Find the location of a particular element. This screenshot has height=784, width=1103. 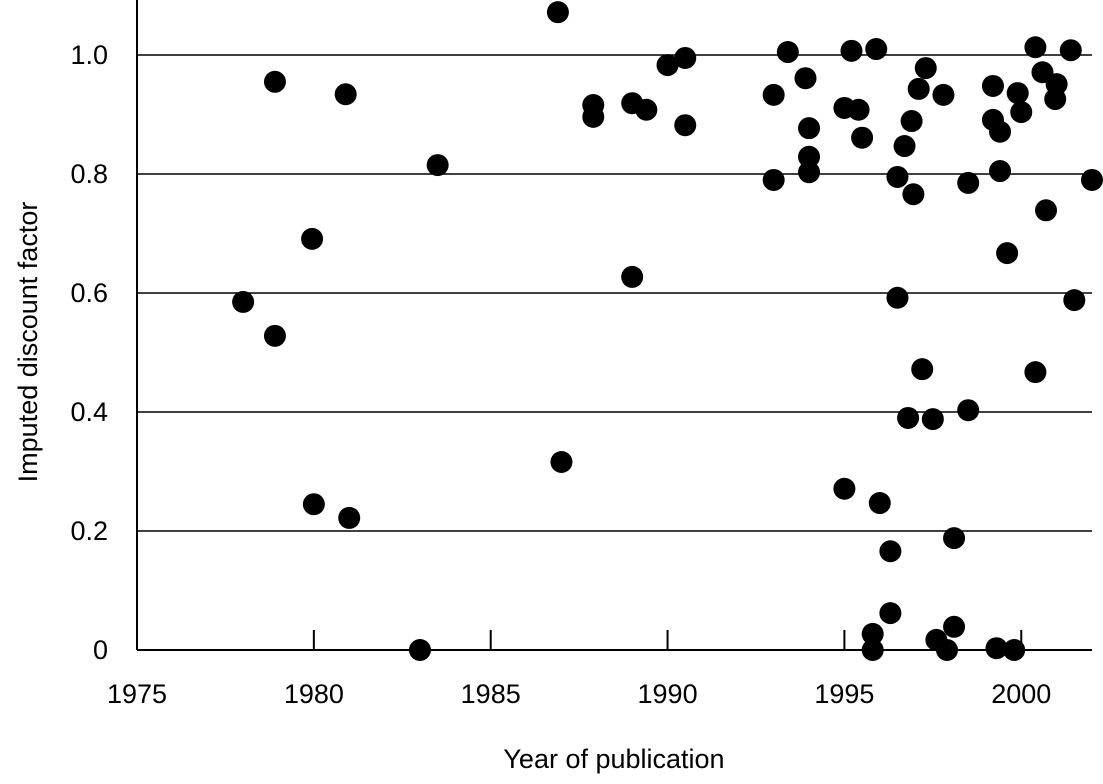

y-axis-label: Imputed discount factor is located at coordinates (28, 342).